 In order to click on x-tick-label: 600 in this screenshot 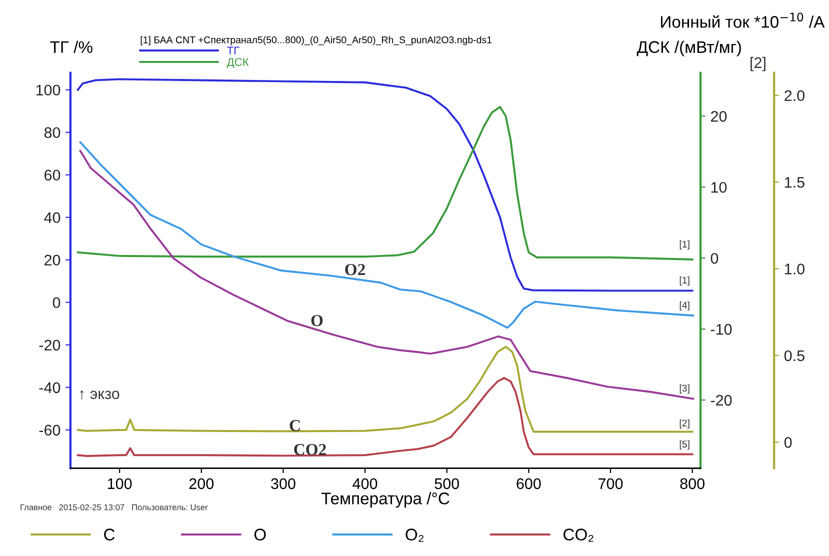, I will do `click(528, 484)`.